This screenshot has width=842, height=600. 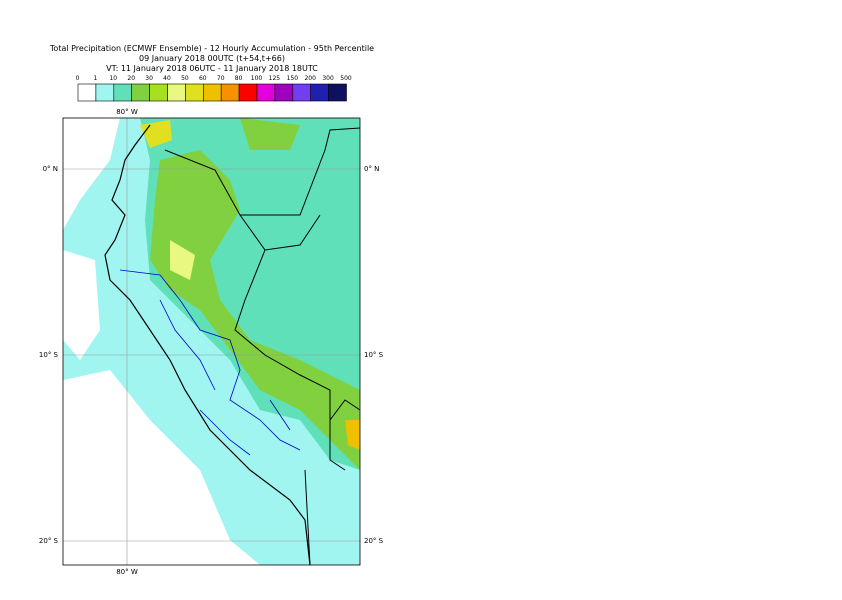 I want to click on legend-label: 200, so click(x=310, y=78).